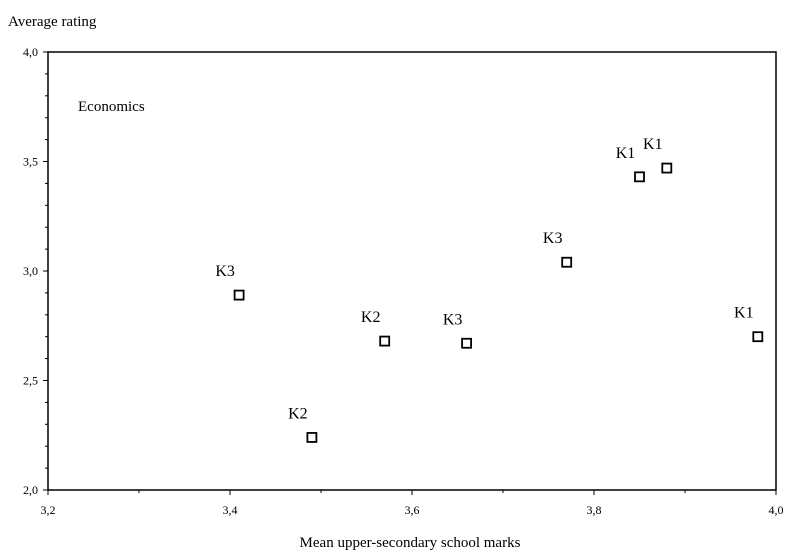 The image size is (786, 558). Describe the element at coordinates (52, 22) in the screenshot. I see `y-axis-title: Average rating` at that location.